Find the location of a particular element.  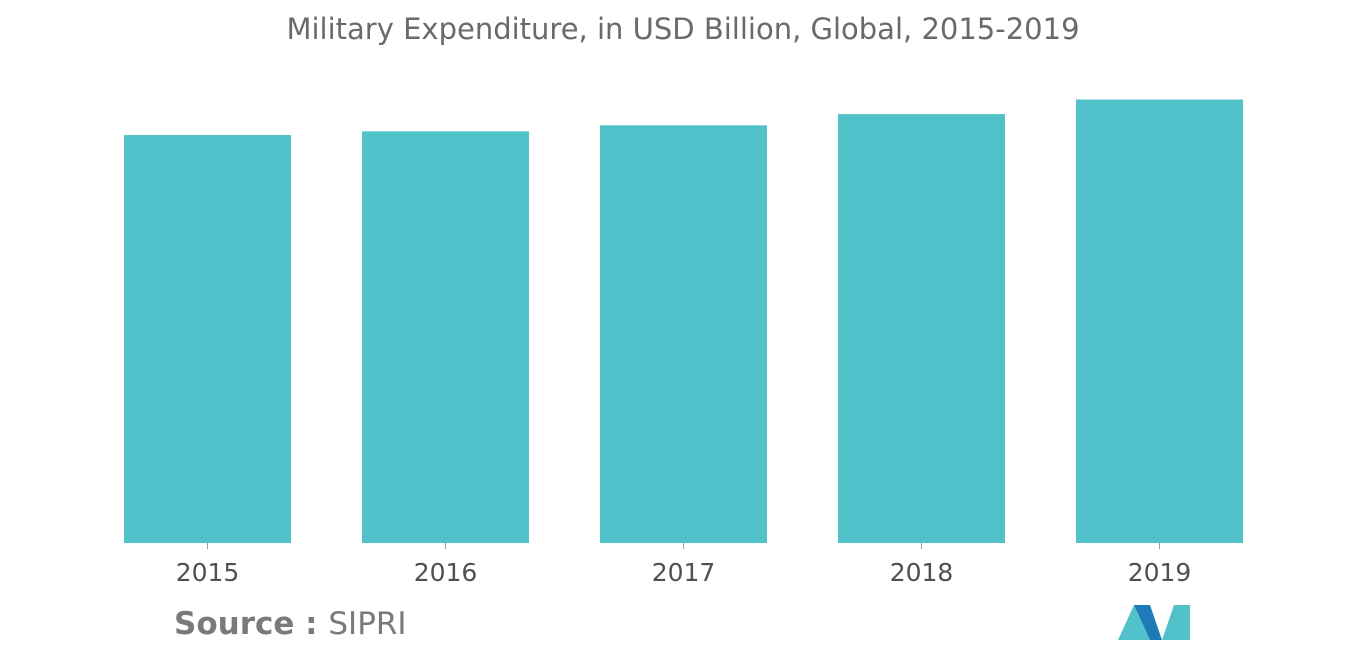

bar-2018 is located at coordinates (921, 328).